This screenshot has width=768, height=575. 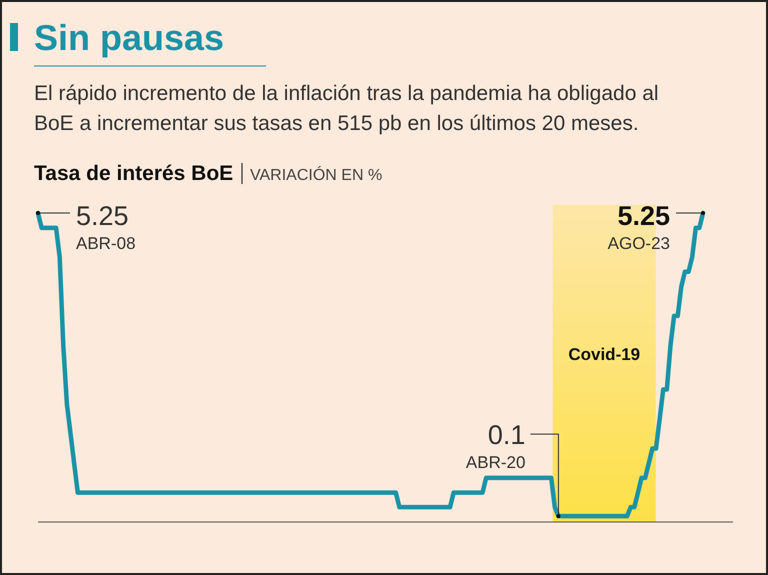 I want to click on text: VARIACIÓN EN %, so click(x=316, y=175).